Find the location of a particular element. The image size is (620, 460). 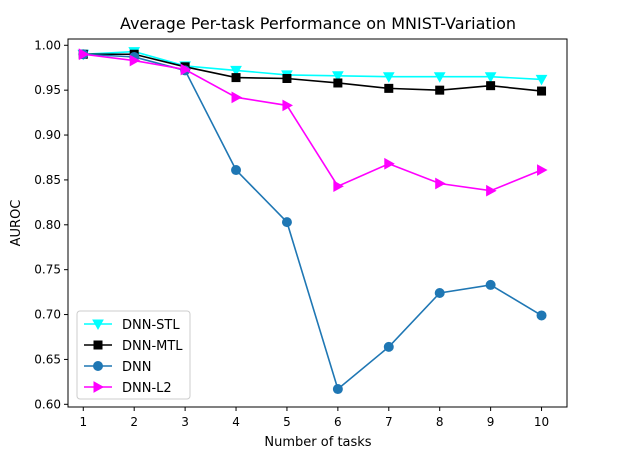

y-axis-ticks: 0.60 0.65 0.70 0.75 0.80 0.85 0.90 0.95 1.00 is located at coordinates (51, 224).